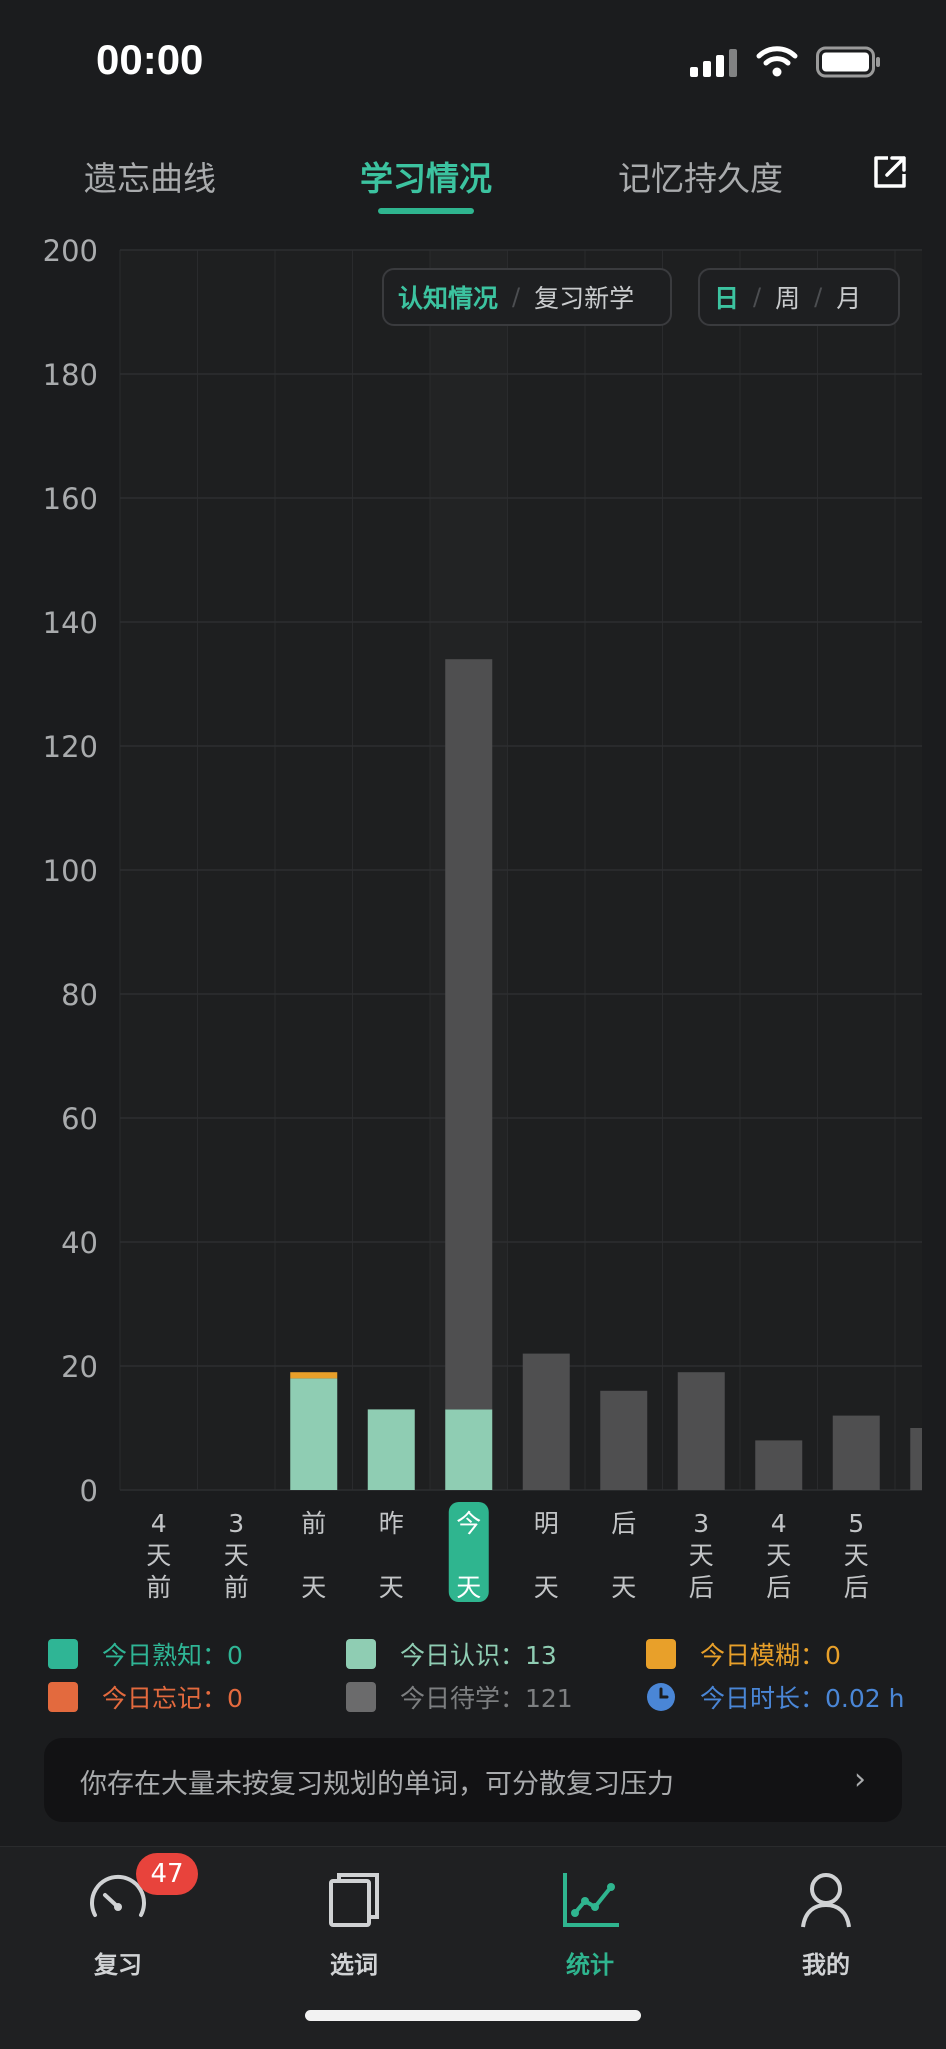 The image size is (946, 2049). Describe the element at coordinates (590, 1965) in the screenshot. I see `nav-label: 统计` at that location.